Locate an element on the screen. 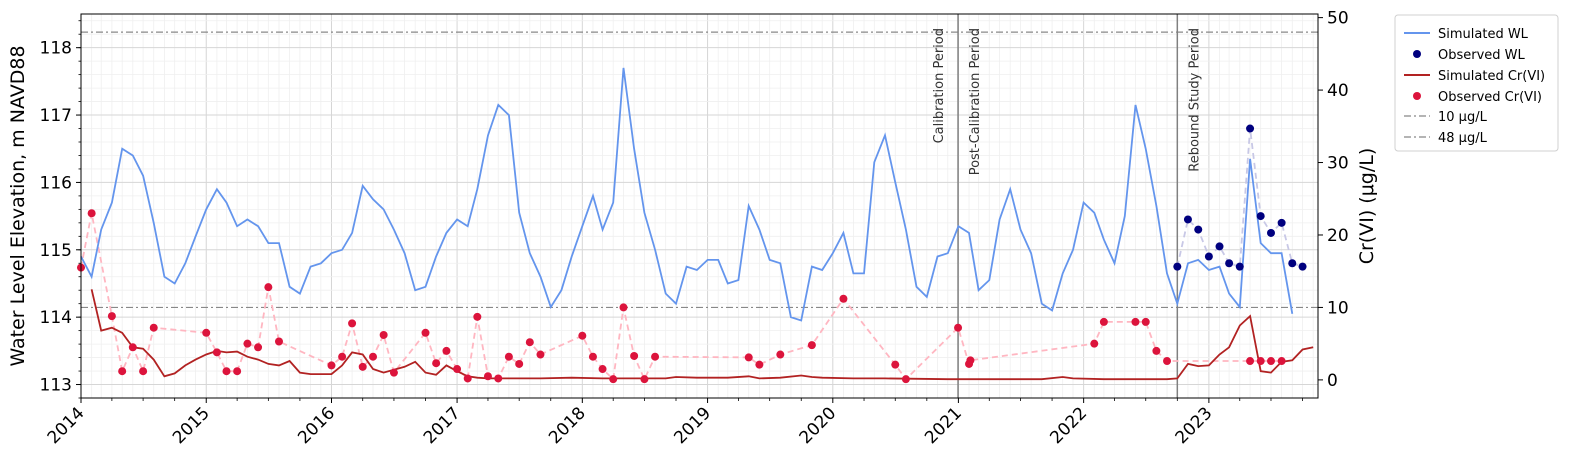  legend-sim-wl-label: Simulated WL is located at coordinates (1483, 34).